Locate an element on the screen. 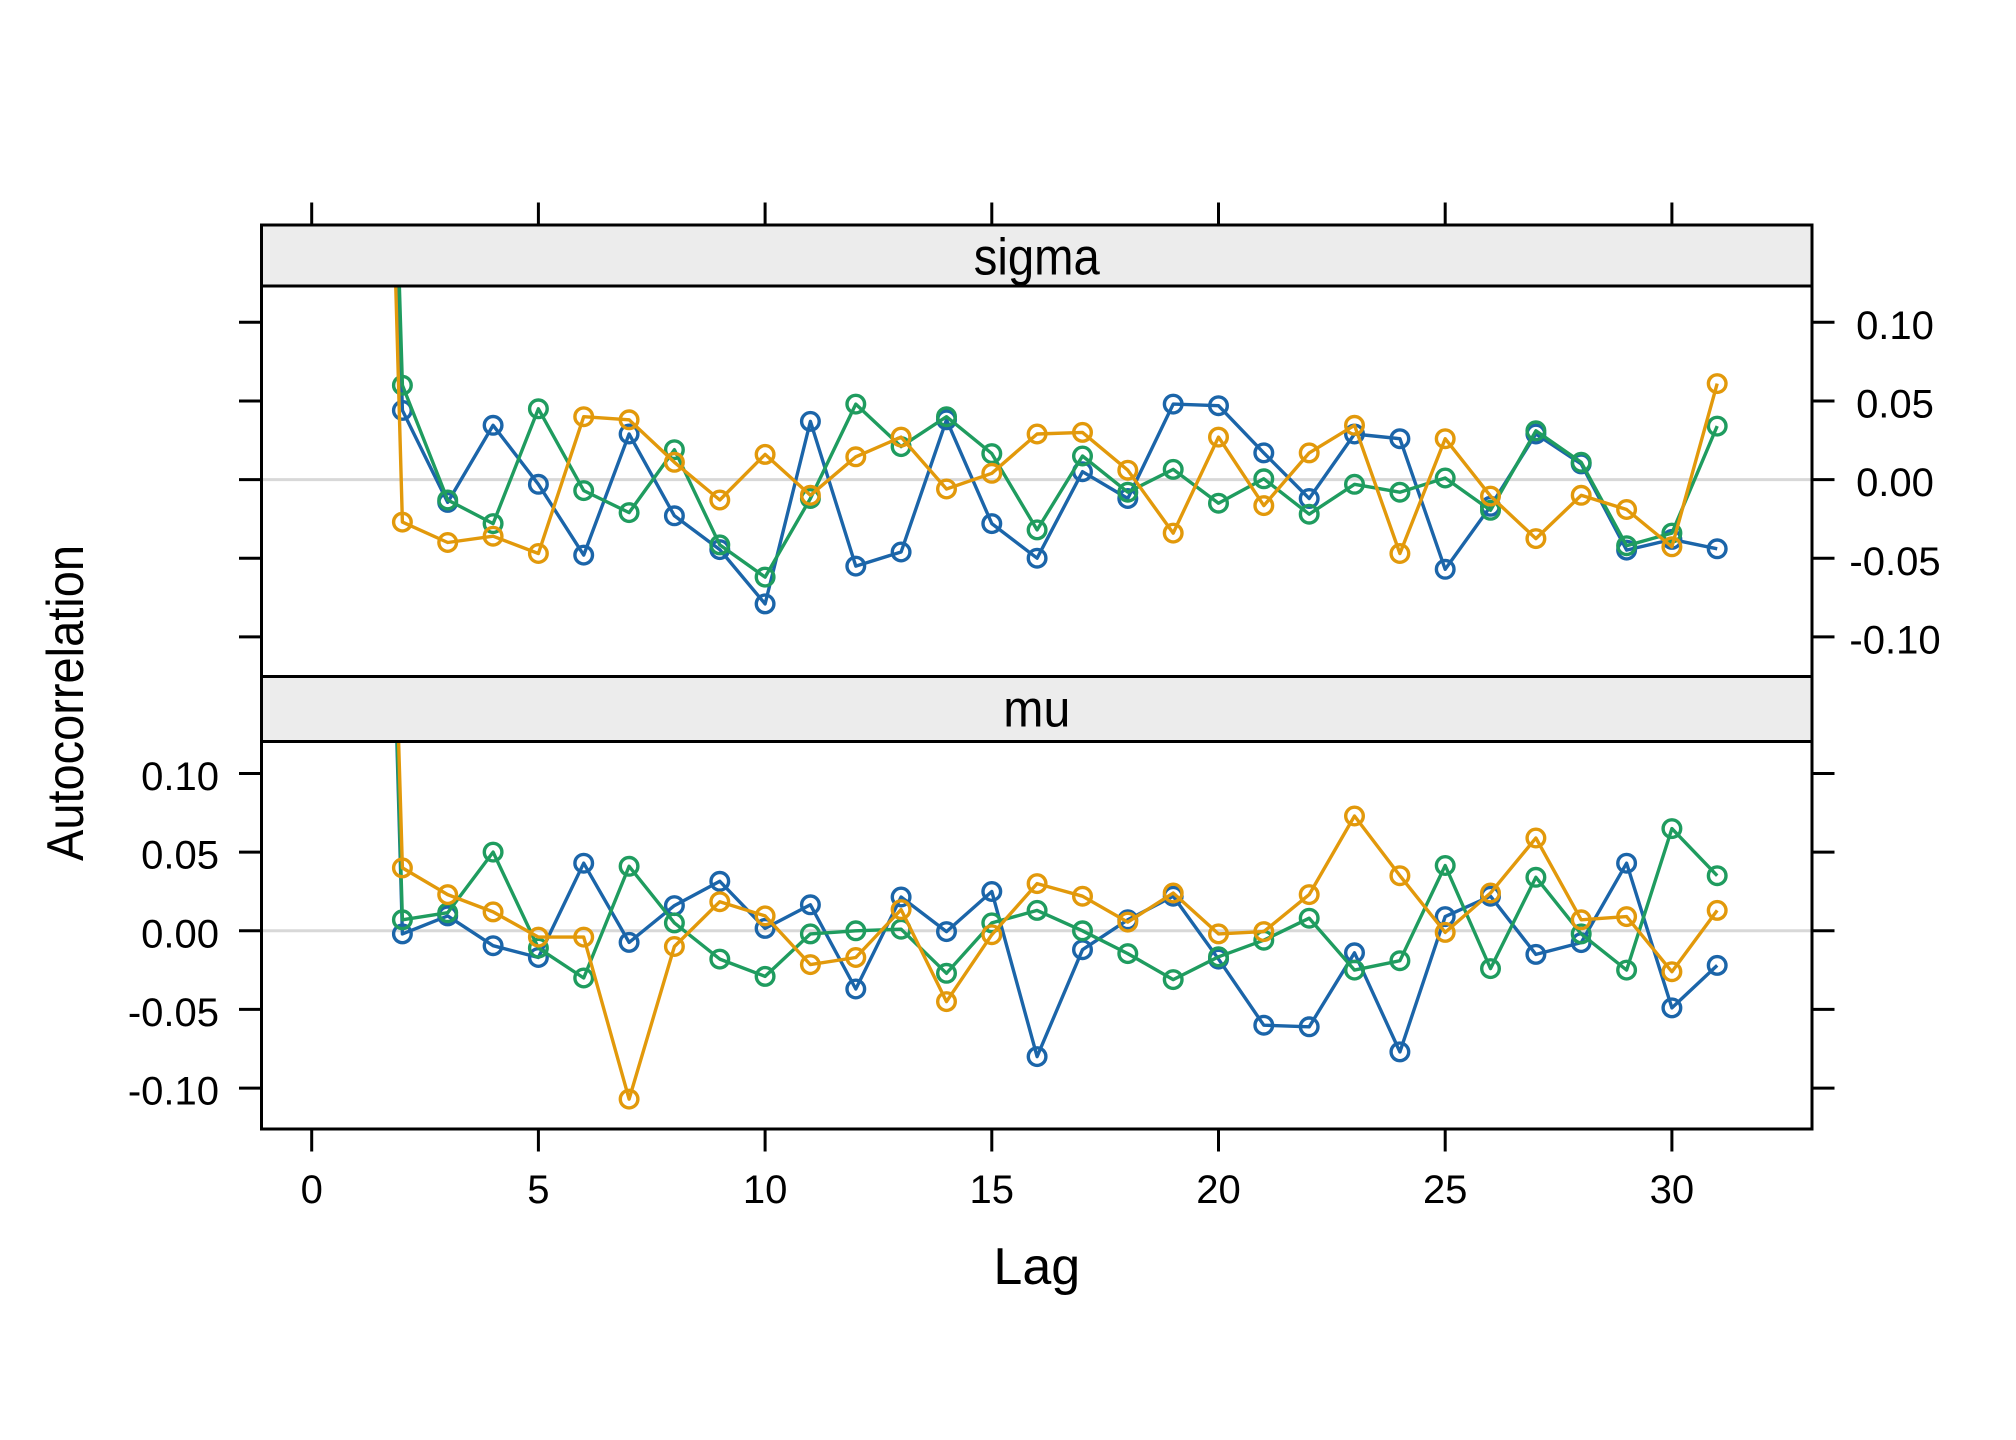 This screenshot has height=1440, width=2016. svg-text: mu is located at coordinates (1036, 710).